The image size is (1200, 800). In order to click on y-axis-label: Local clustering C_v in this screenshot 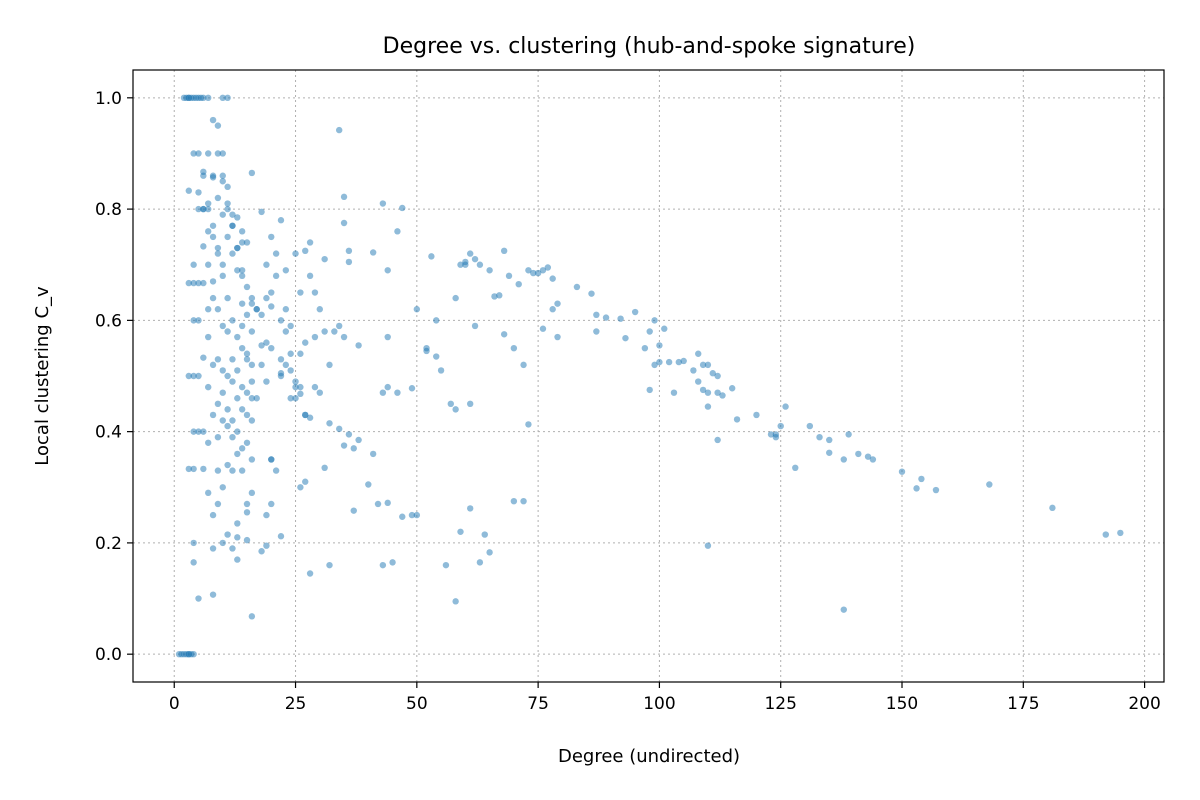, I will do `click(42, 376)`.